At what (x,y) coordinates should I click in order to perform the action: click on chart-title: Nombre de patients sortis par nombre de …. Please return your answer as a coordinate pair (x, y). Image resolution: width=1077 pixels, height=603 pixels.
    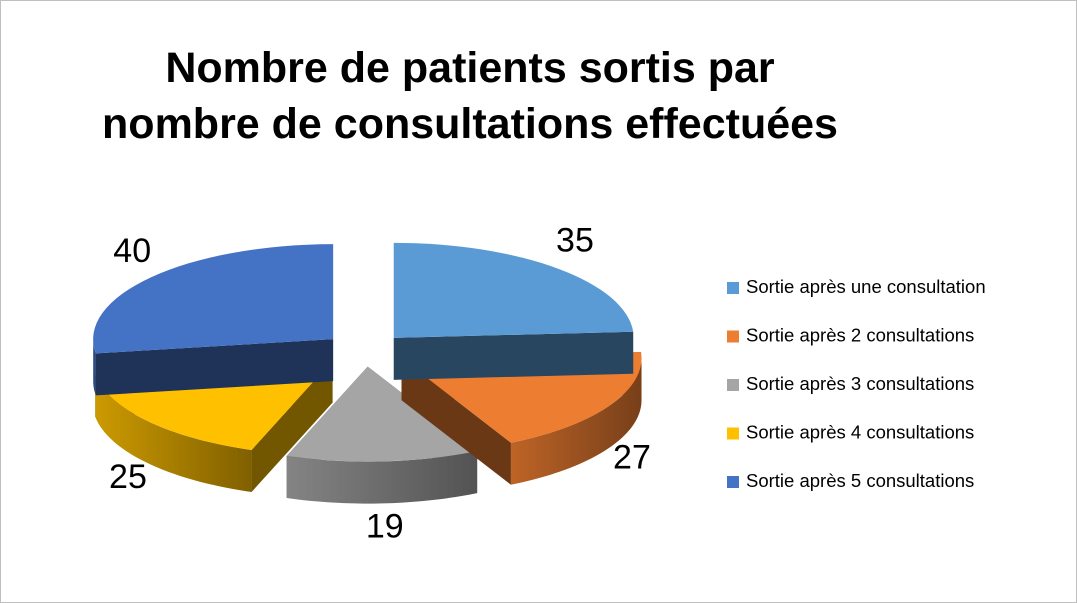
    Looking at the image, I should click on (470, 96).